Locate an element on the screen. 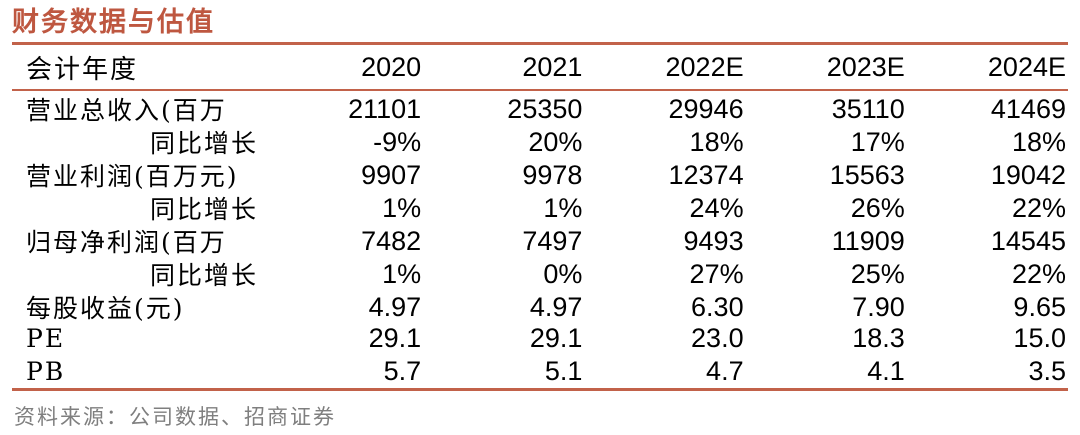 The height and width of the screenshot is (435, 1080). header-year-cell: 2021 is located at coordinates (552, 66).